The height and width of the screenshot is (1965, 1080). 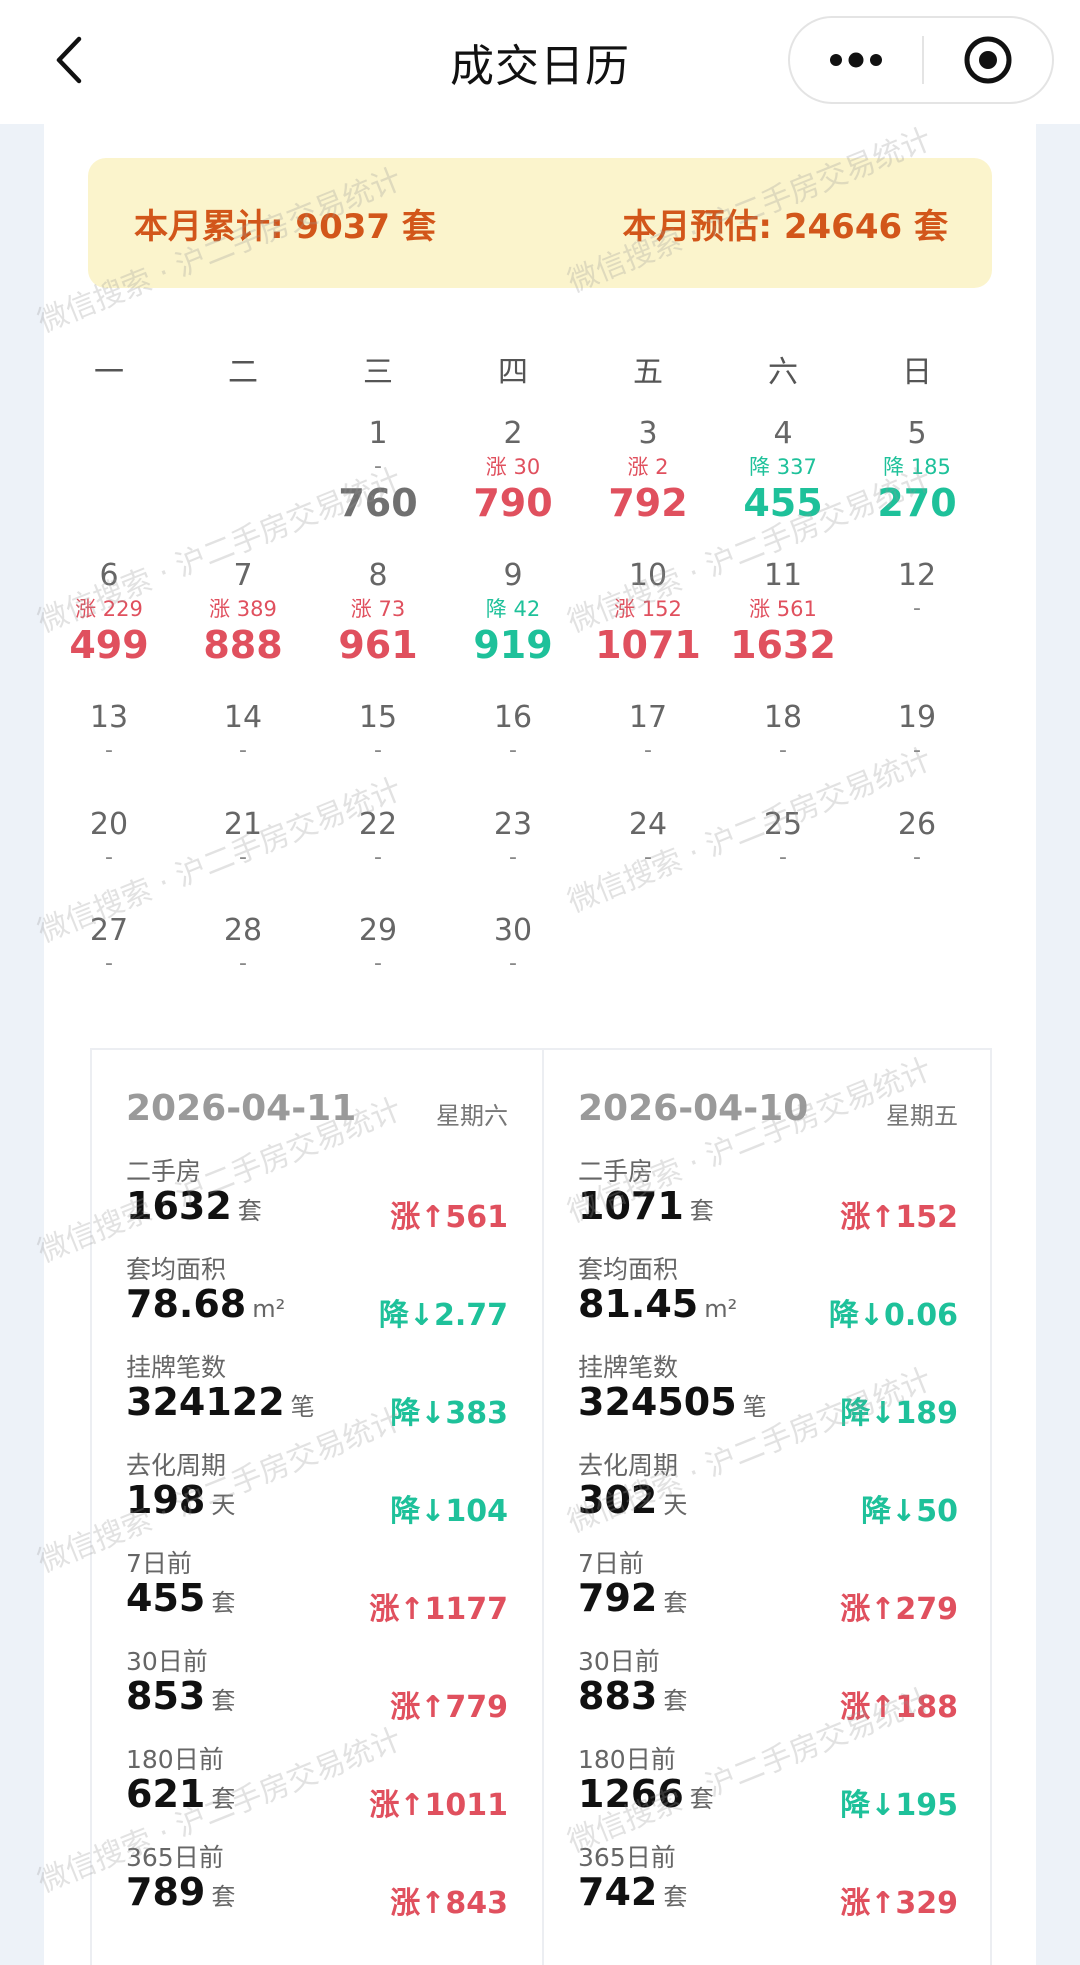 What do you see at coordinates (317, 1113) in the screenshot?
I see `card-header: 2026-04-11 星期六` at bounding box center [317, 1113].